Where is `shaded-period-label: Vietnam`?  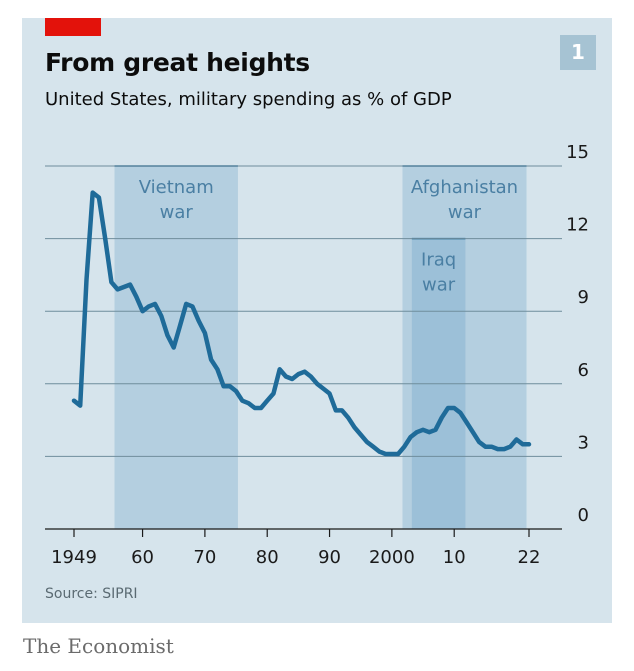
shaded-period-label: Vietnam is located at coordinates (176, 187).